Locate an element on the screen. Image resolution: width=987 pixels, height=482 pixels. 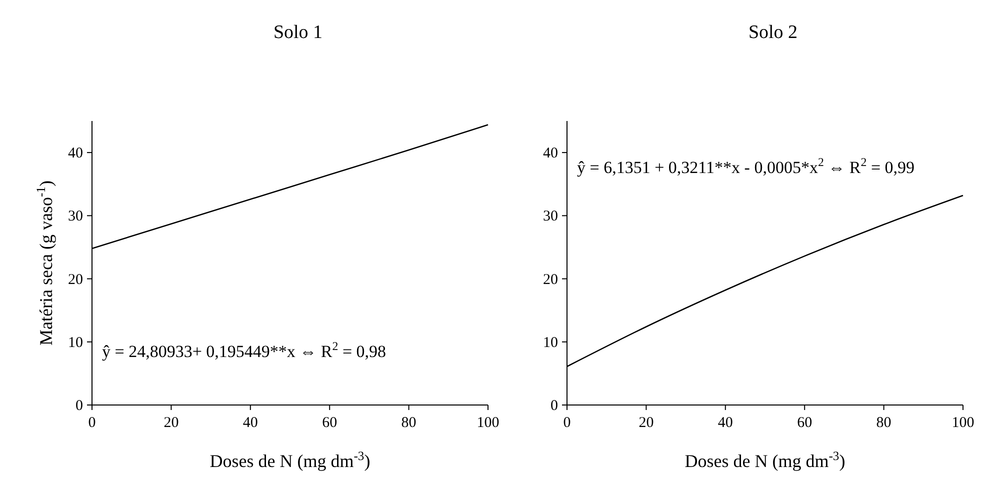
chart-title: Solo 2 is located at coordinates (773, 32).